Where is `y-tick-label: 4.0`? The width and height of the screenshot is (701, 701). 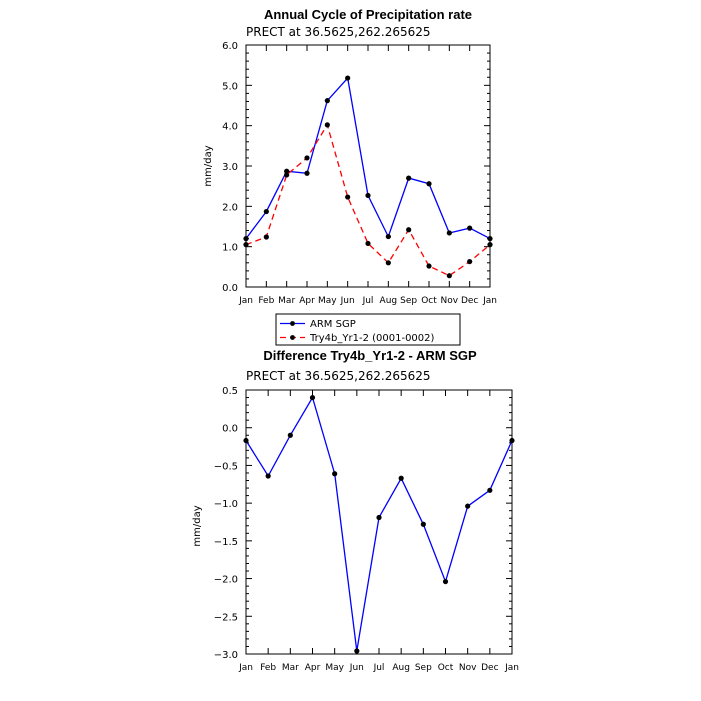 y-tick-label: 4.0 is located at coordinates (230, 127).